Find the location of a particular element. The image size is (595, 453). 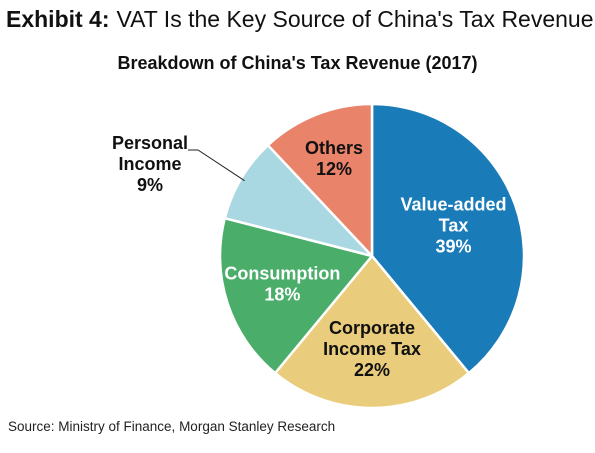

leader-line-personal-income is located at coordinates (216, 165).